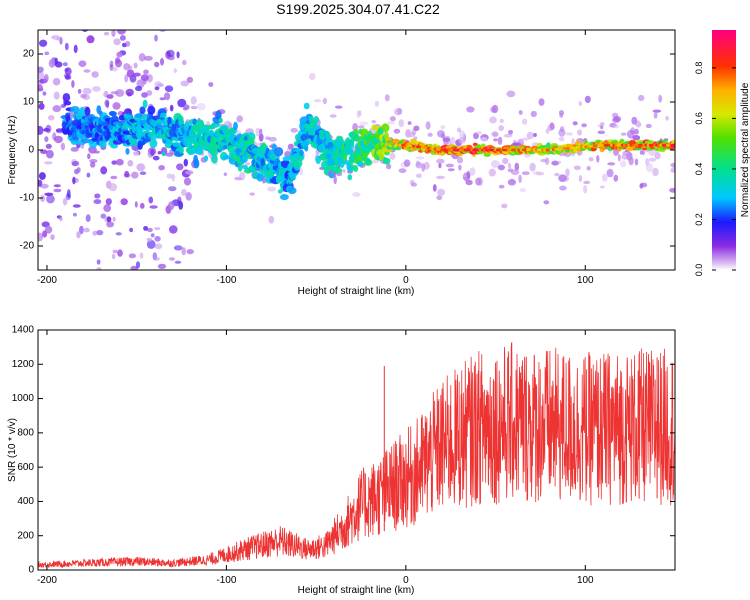  I want to click on spectrogram-ylabel: Frequency (Hz), so click(12, 150).